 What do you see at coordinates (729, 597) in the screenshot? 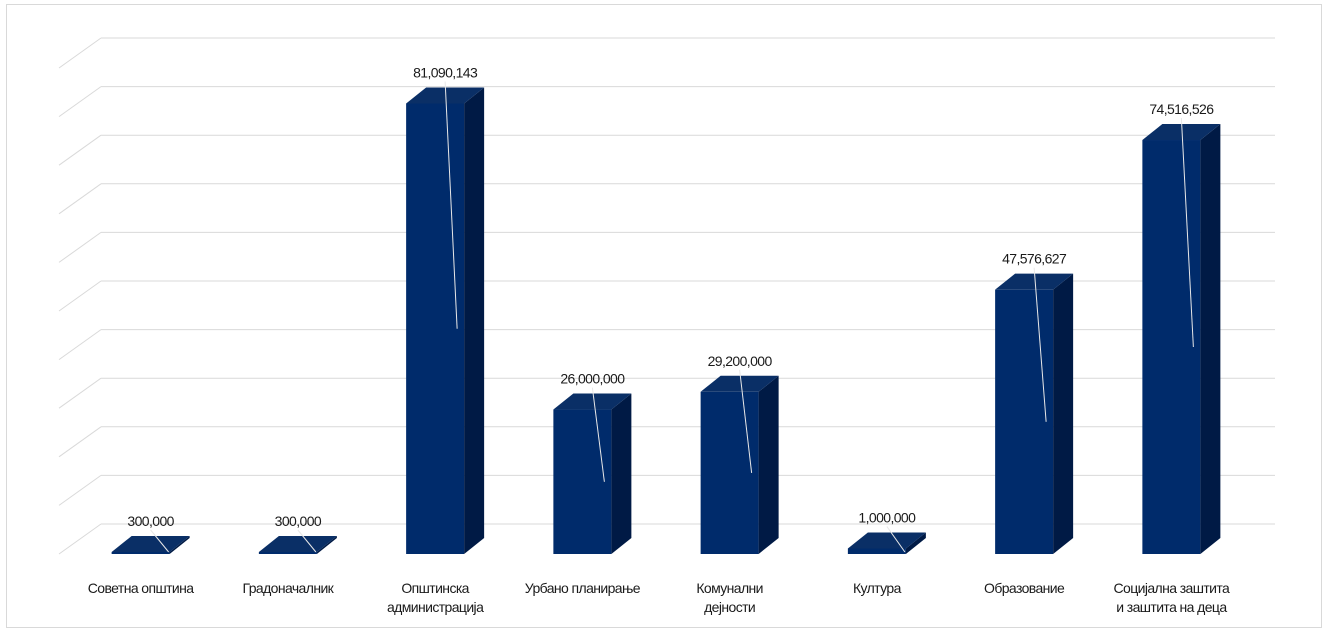
I see `category-label: Комунални дејности` at bounding box center [729, 597].